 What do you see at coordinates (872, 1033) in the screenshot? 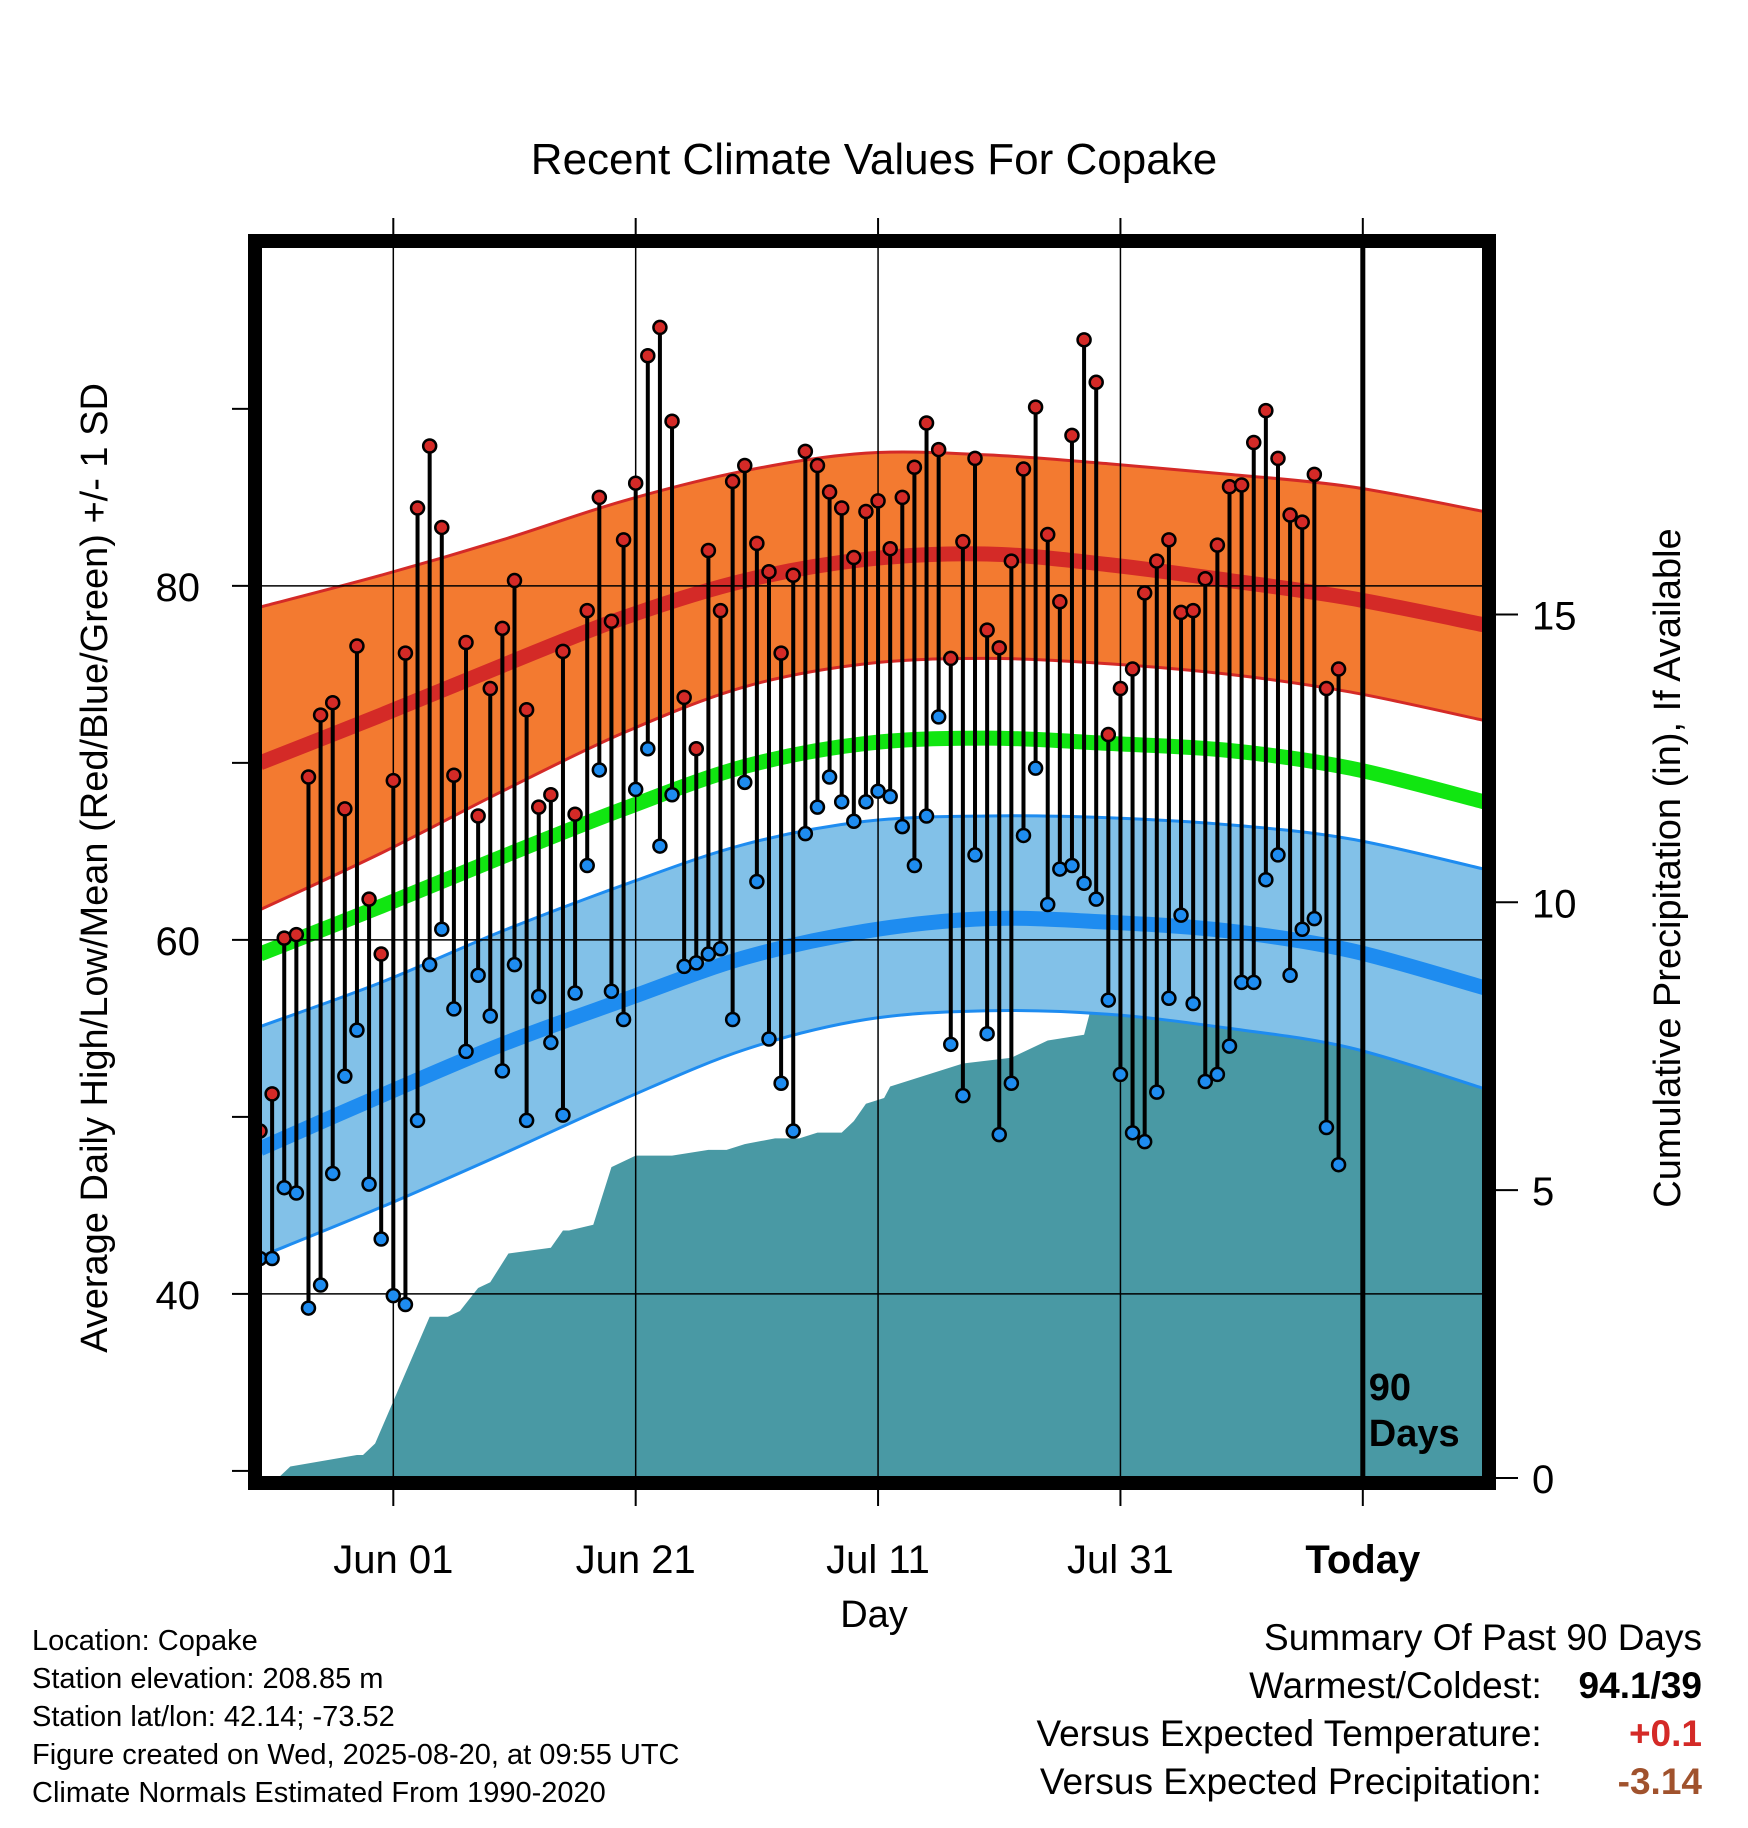
I see `low-mean-line` at bounding box center [872, 1033].